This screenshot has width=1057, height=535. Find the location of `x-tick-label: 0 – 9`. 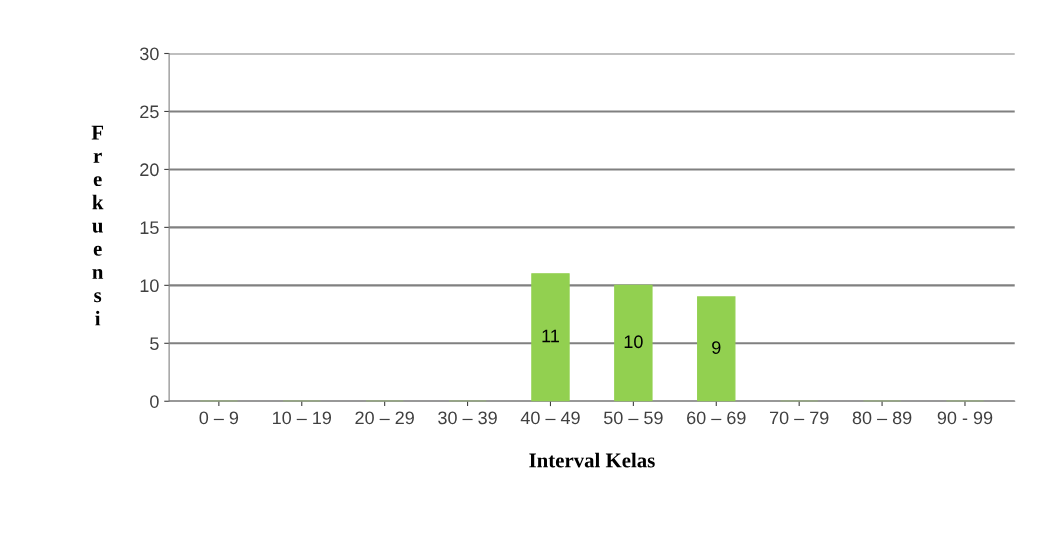

x-tick-label: 0 – 9 is located at coordinates (219, 418).